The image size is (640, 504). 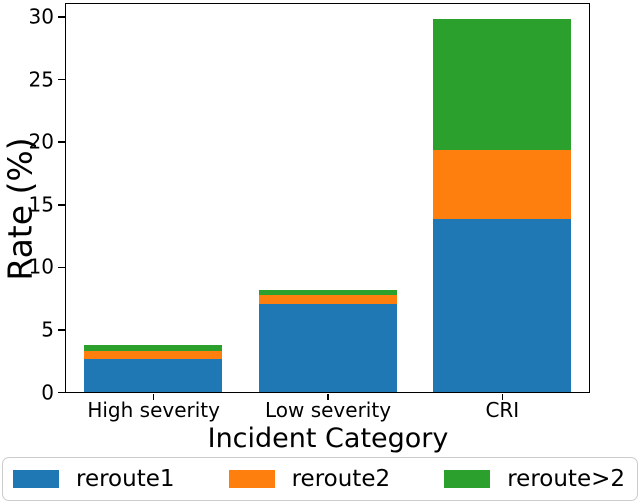 I want to click on x-tick-label: CRI, so click(x=502, y=410).